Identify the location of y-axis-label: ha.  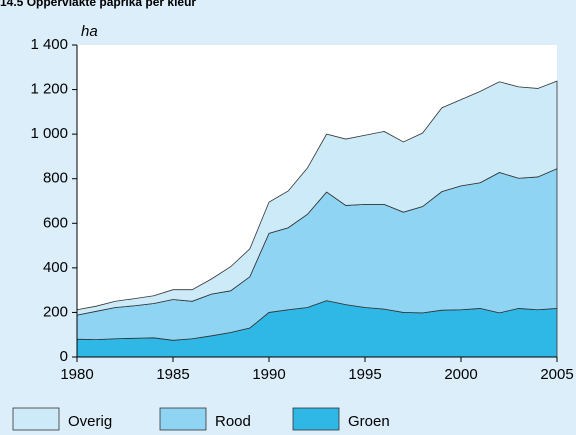
(89, 31).